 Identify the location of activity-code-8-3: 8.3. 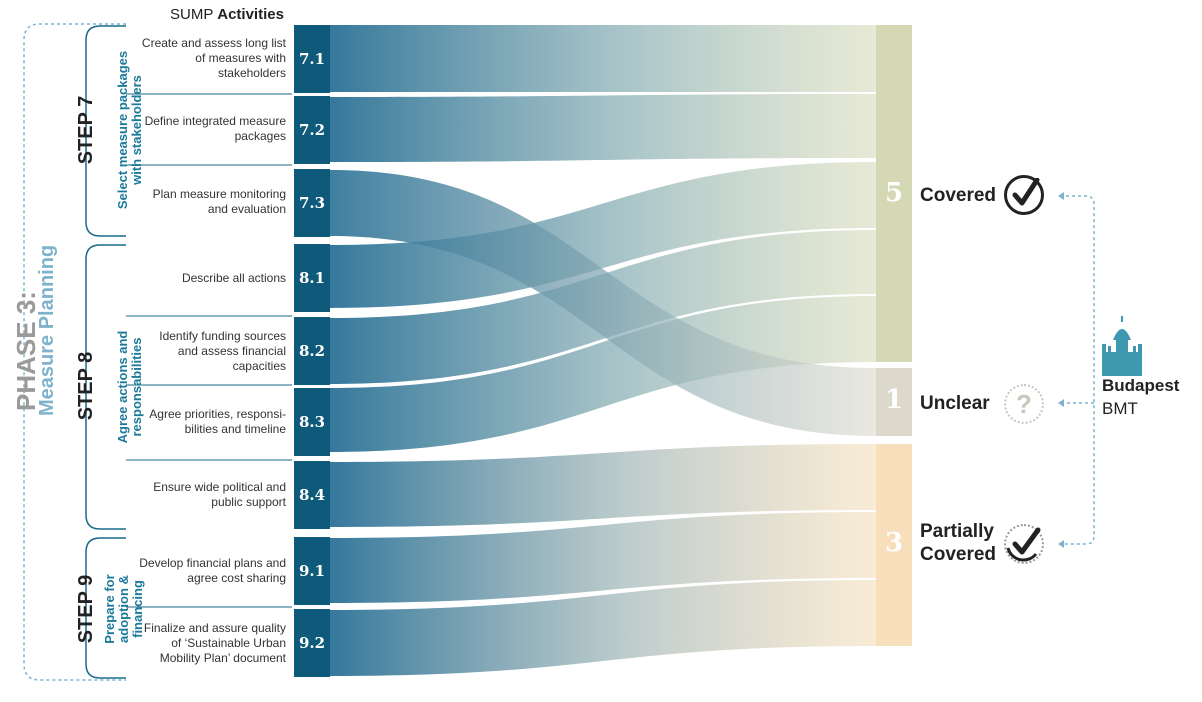
(312, 422).